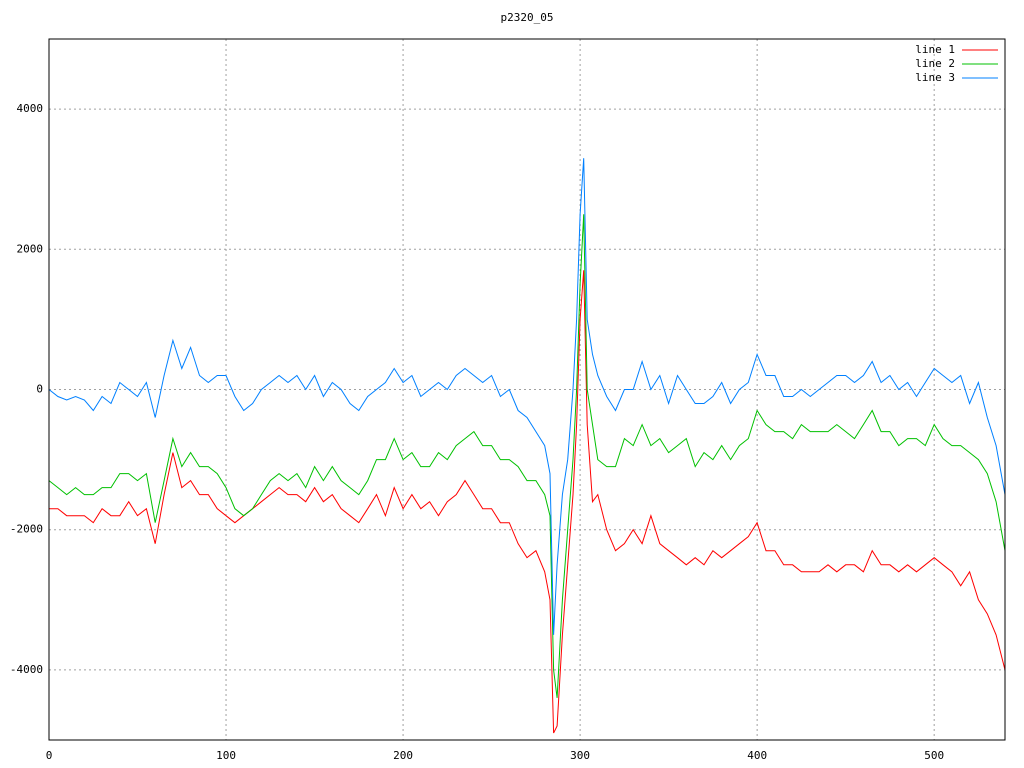 Image resolution: width=1024 pixels, height=768 pixels. What do you see at coordinates (226, 755) in the screenshot?
I see `x-tick-label: 100` at bounding box center [226, 755].